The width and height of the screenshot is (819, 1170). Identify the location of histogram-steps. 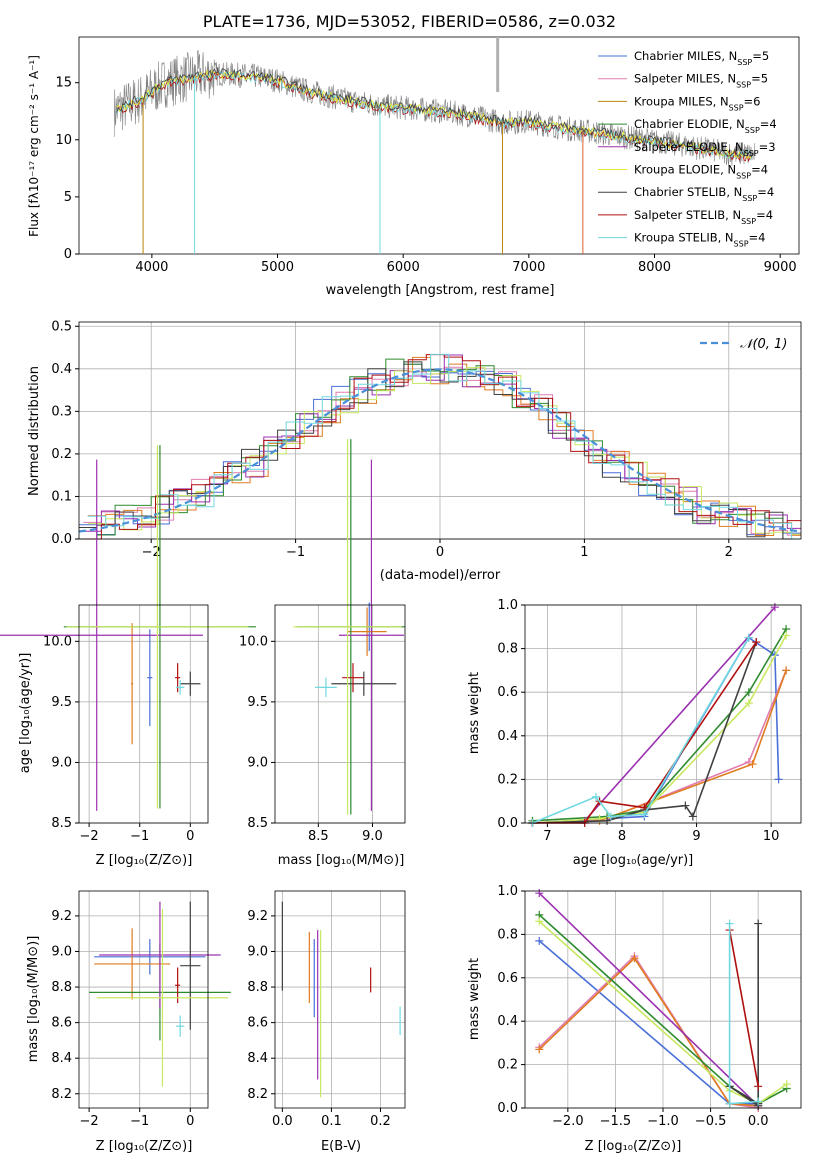
(440, 446).